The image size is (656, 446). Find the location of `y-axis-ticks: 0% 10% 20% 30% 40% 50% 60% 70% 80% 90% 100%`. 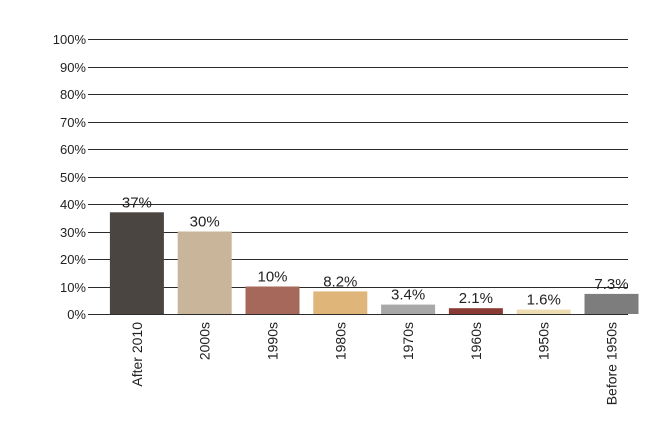

y-axis-ticks: 0% 10% 20% 30% 40% 50% 60% 70% 80% 90% 100% is located at coordinates (70, 177).